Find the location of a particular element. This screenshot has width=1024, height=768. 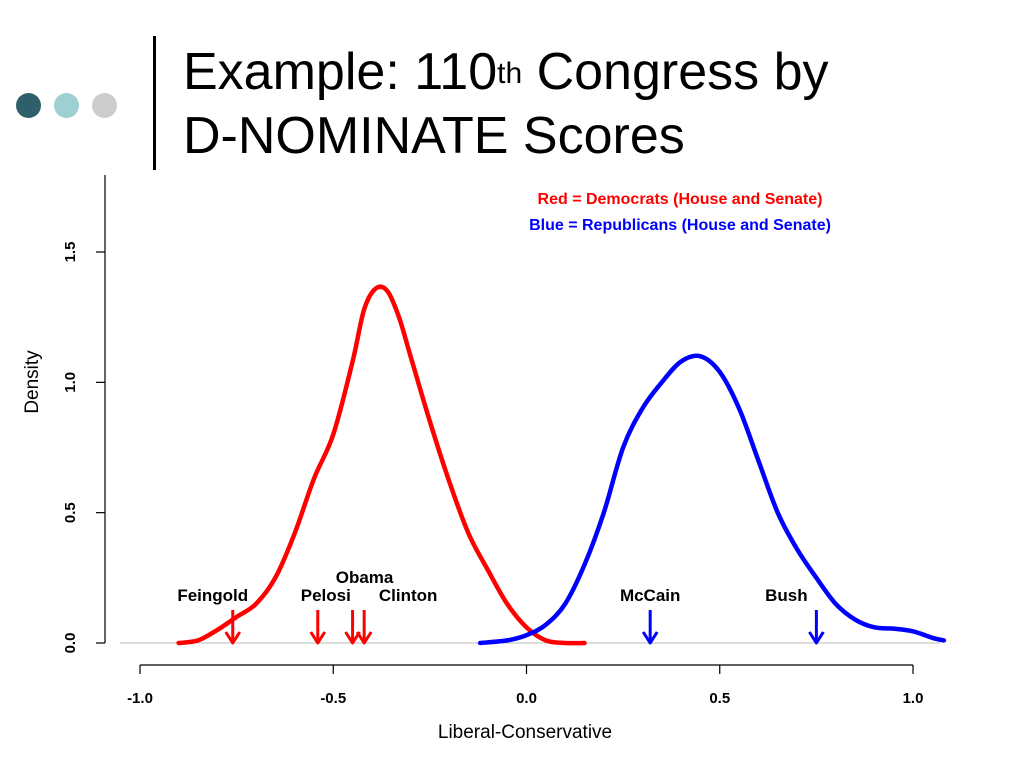

annotation-label-3: Clinton is located at coordinates (408, 595).